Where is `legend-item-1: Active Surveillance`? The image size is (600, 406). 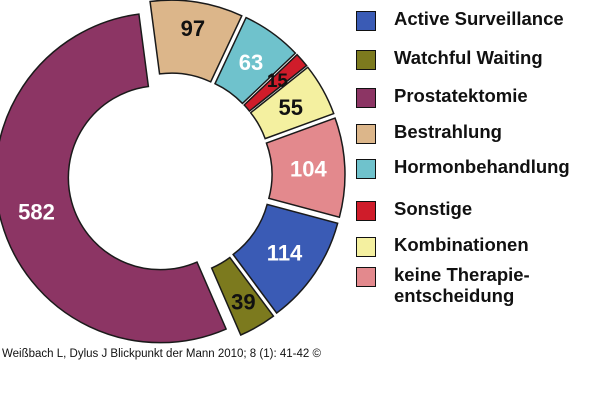
legend-item-1: Active Surveillance is located at coordinates (460, 19).